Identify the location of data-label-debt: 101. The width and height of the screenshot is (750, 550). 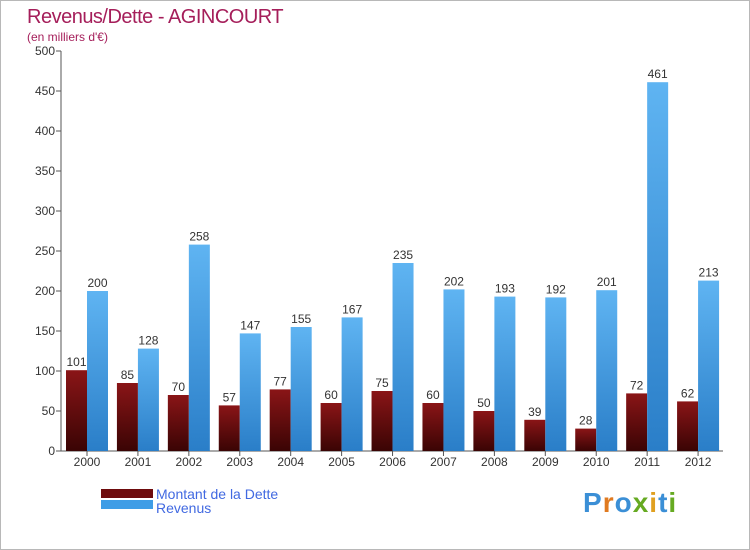
(76, 362).